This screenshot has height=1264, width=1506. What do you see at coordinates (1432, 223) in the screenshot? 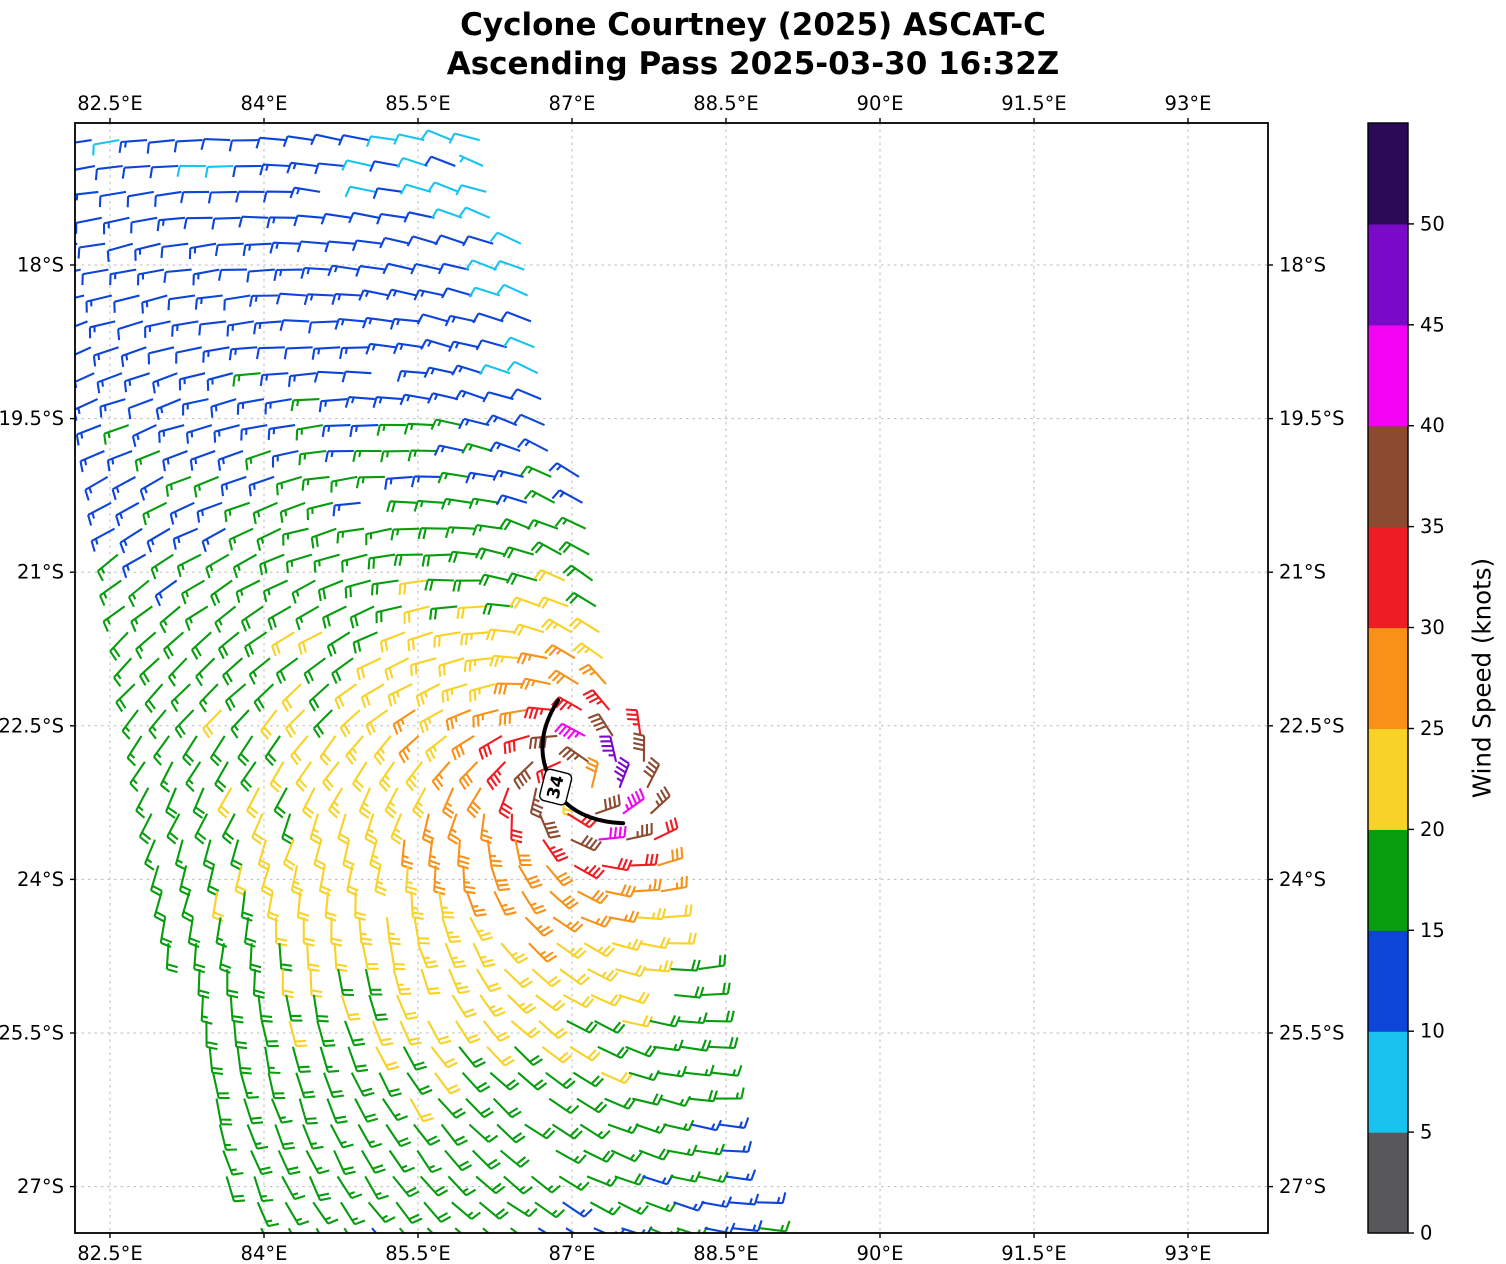
I see `colorbar-tick-label: 50` at bounding box center [1432, 223].